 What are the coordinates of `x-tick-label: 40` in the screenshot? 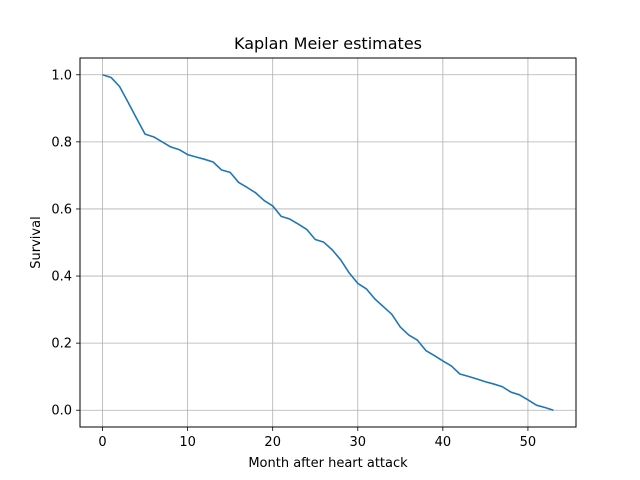 It's located at (443, 442).